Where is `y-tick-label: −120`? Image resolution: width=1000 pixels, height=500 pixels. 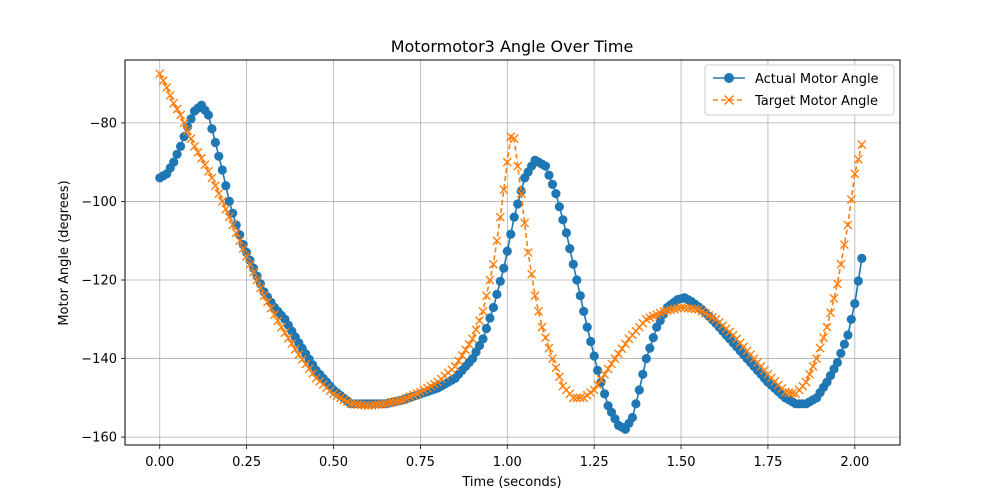 y-tick-label: −120 is located at coordinates (99, 281).